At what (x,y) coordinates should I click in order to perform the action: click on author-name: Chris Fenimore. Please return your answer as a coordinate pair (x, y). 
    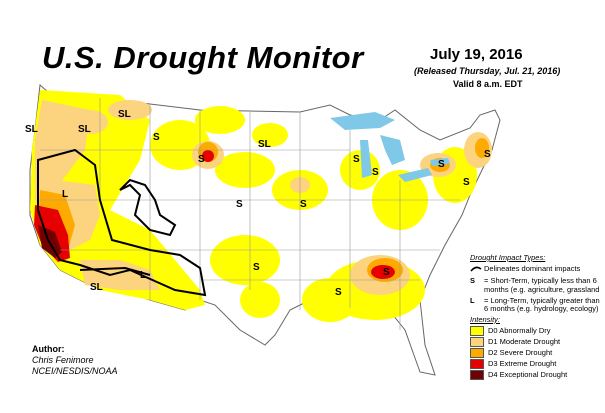
    Looking at the image, I should click on (63, 359).